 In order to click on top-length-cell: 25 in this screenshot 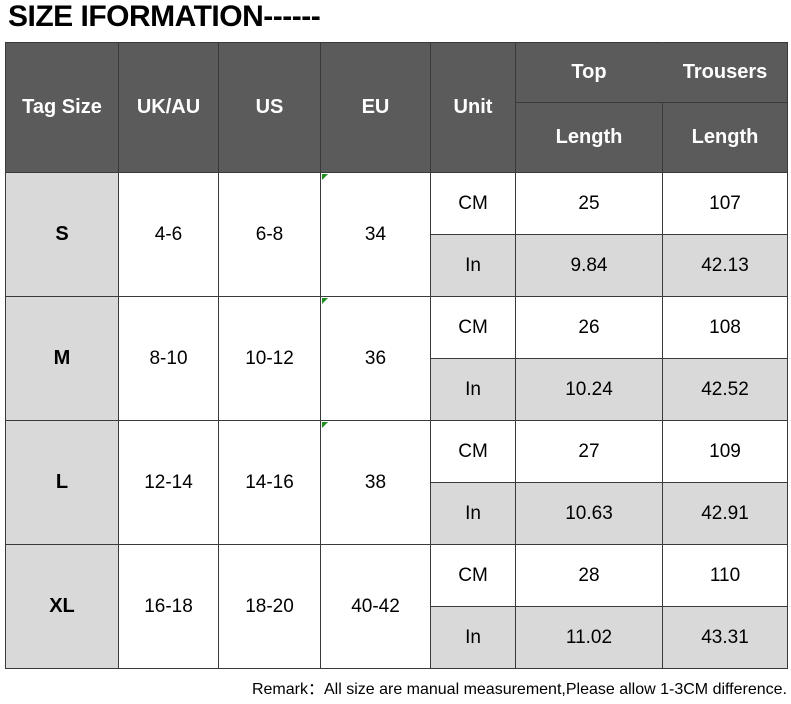, I will do `click(589, 203)`.